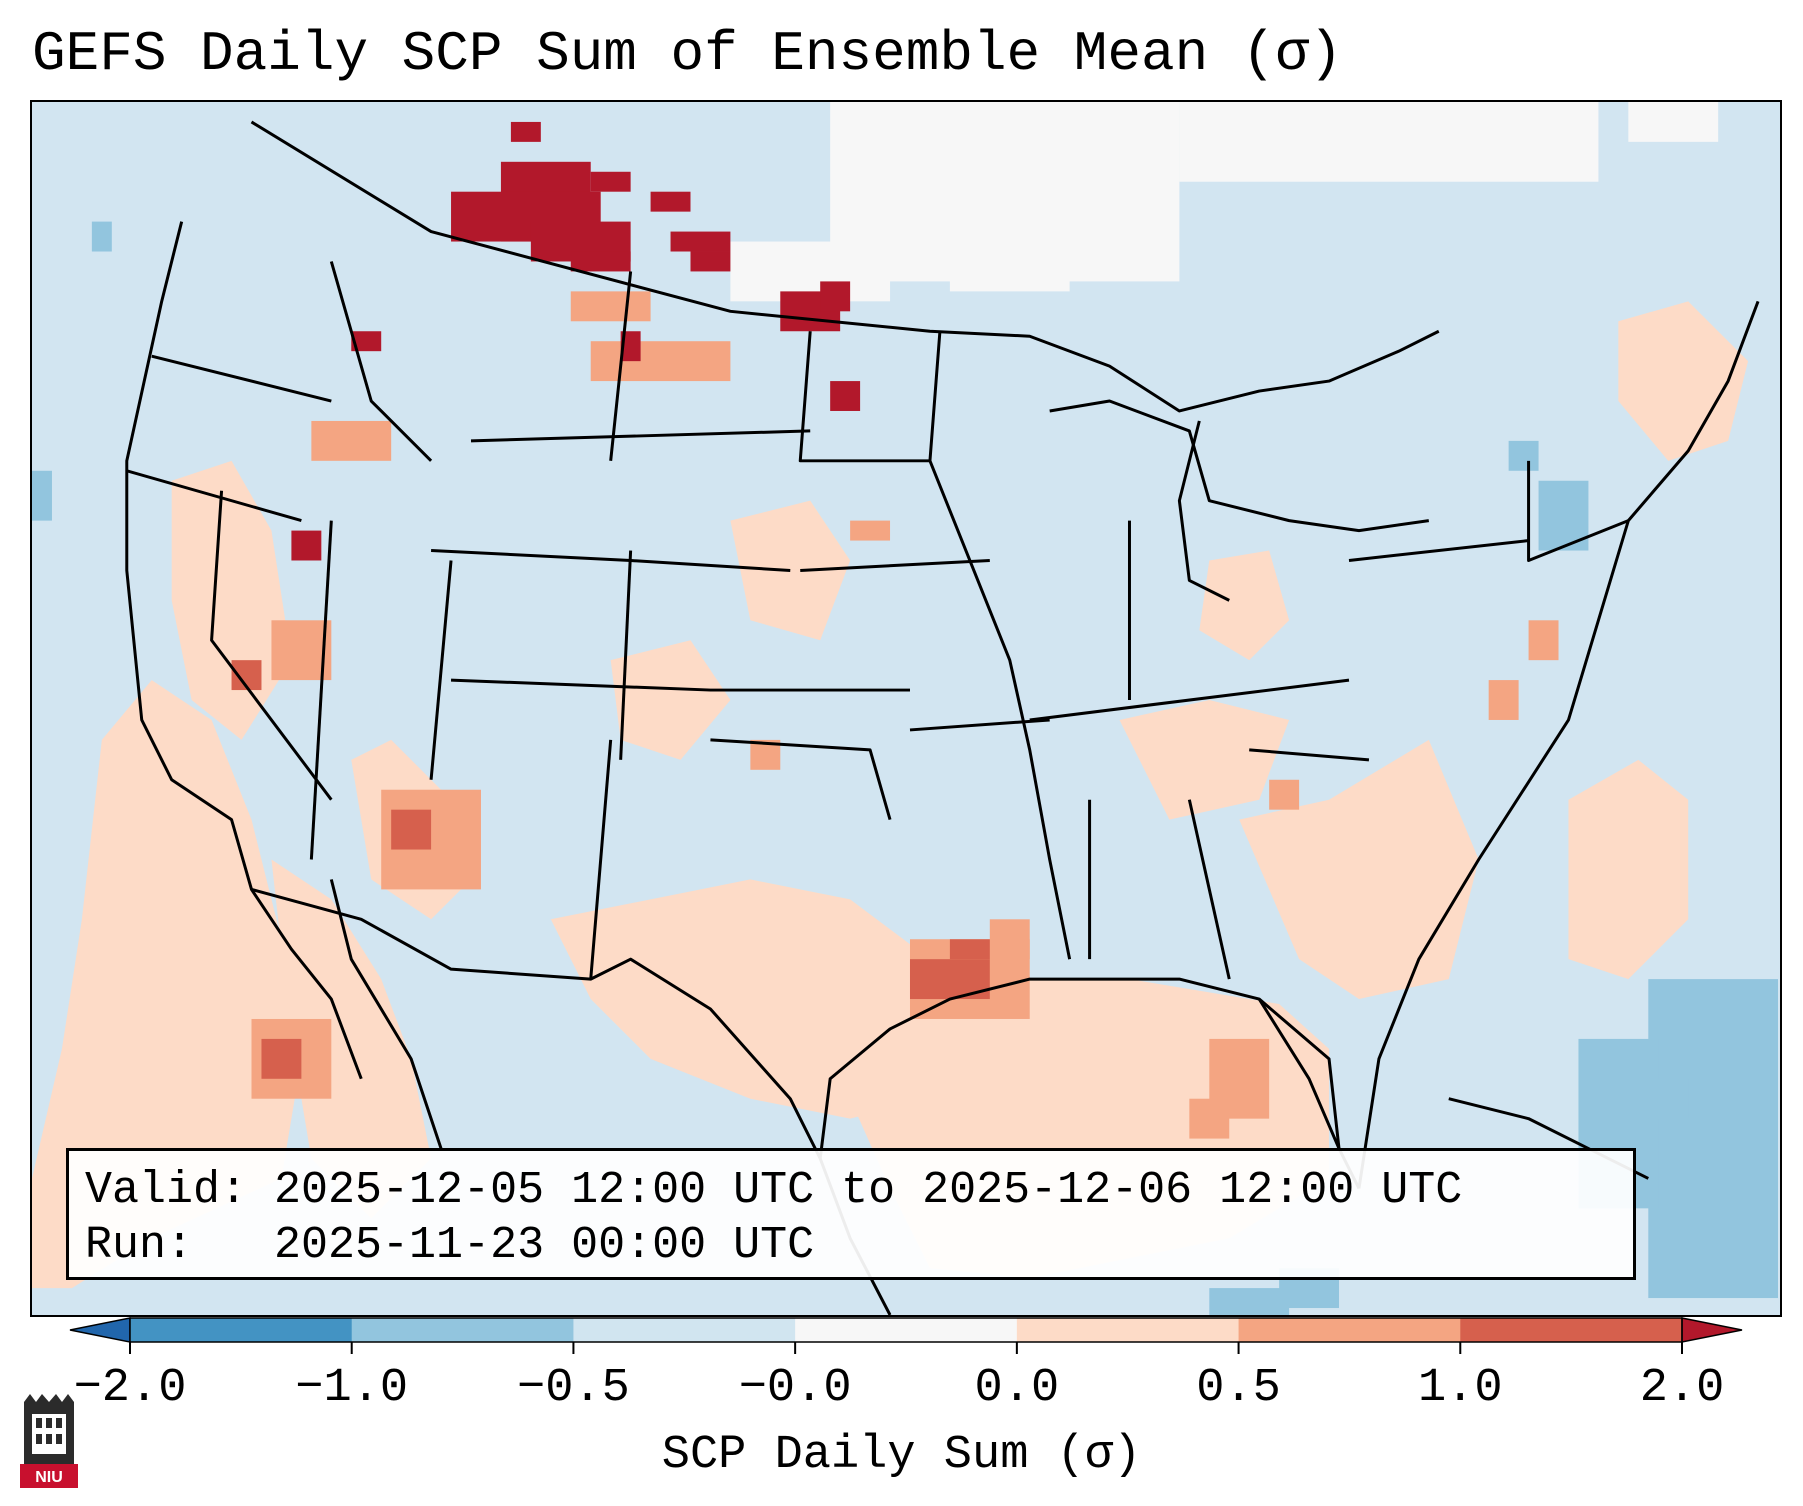 This screenshot has height=1506, width=1803. What do you see at coordinates (381, 361) in the screenshot?
I see `state-id-mt` at bounding box center [381, 361].